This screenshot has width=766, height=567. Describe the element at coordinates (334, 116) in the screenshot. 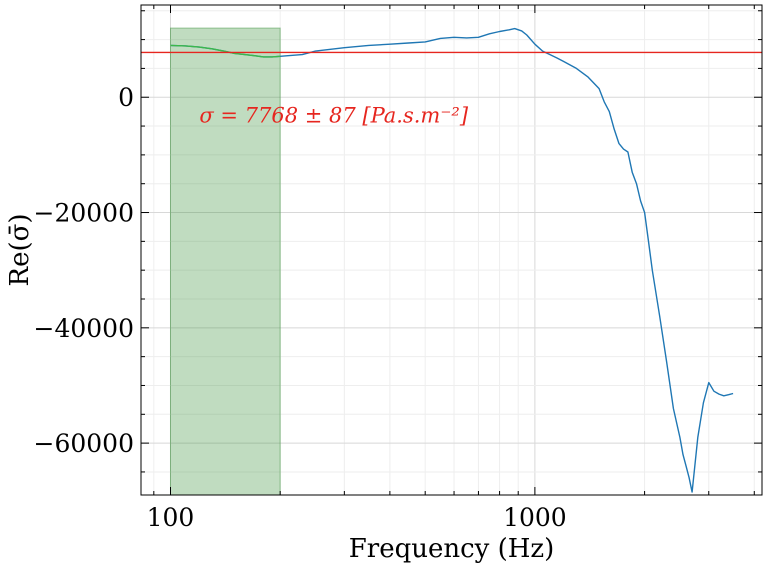

I see `annotation-label: σ = 7768 ± 87 [Pa.s.m⁻²]` at that location.